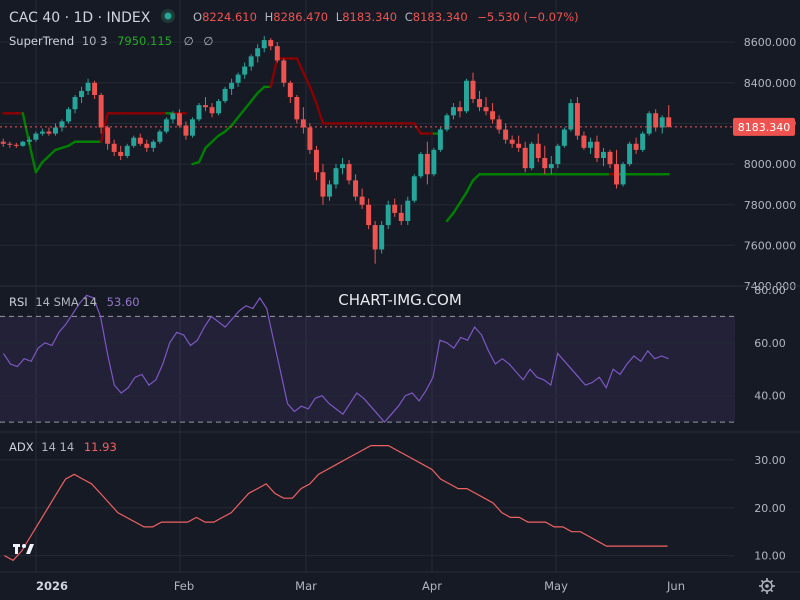  I want to click on supertrend-legend-text: SuperTrend 10 3 7950.115 ∅ ∅, so click(111, 41).